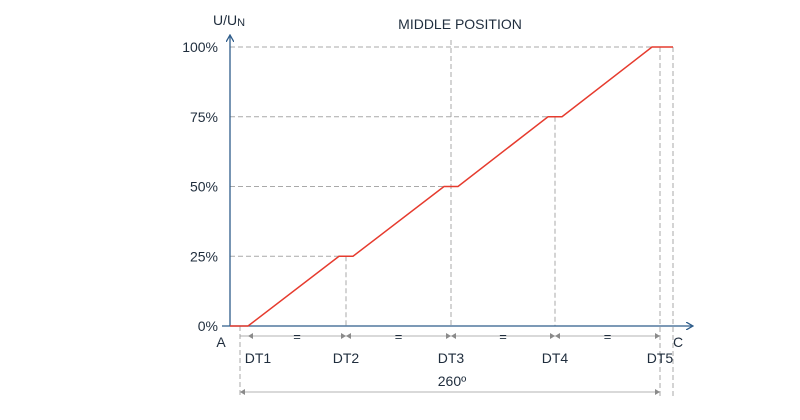 The width and height of the screenshot is (800, 420). What do you see at coordinates (346, 358) in the screenshot?
I see `dt-label-dt2: DT2` at bounding box center [346, 358].